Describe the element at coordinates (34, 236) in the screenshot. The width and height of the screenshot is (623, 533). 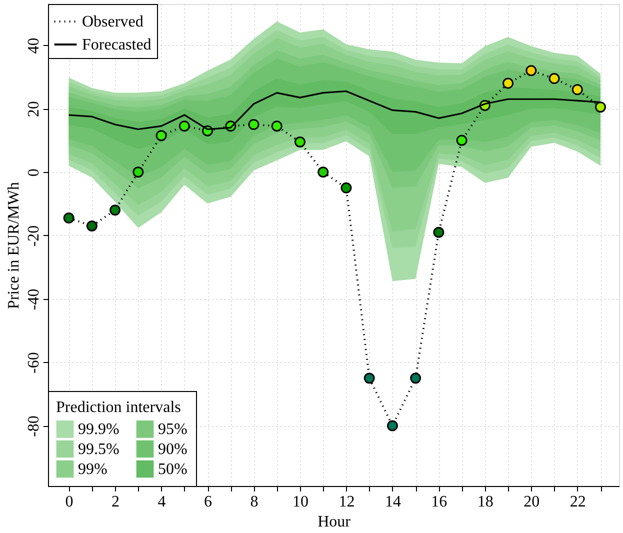
I see `y-tick-label: -20` at that location.